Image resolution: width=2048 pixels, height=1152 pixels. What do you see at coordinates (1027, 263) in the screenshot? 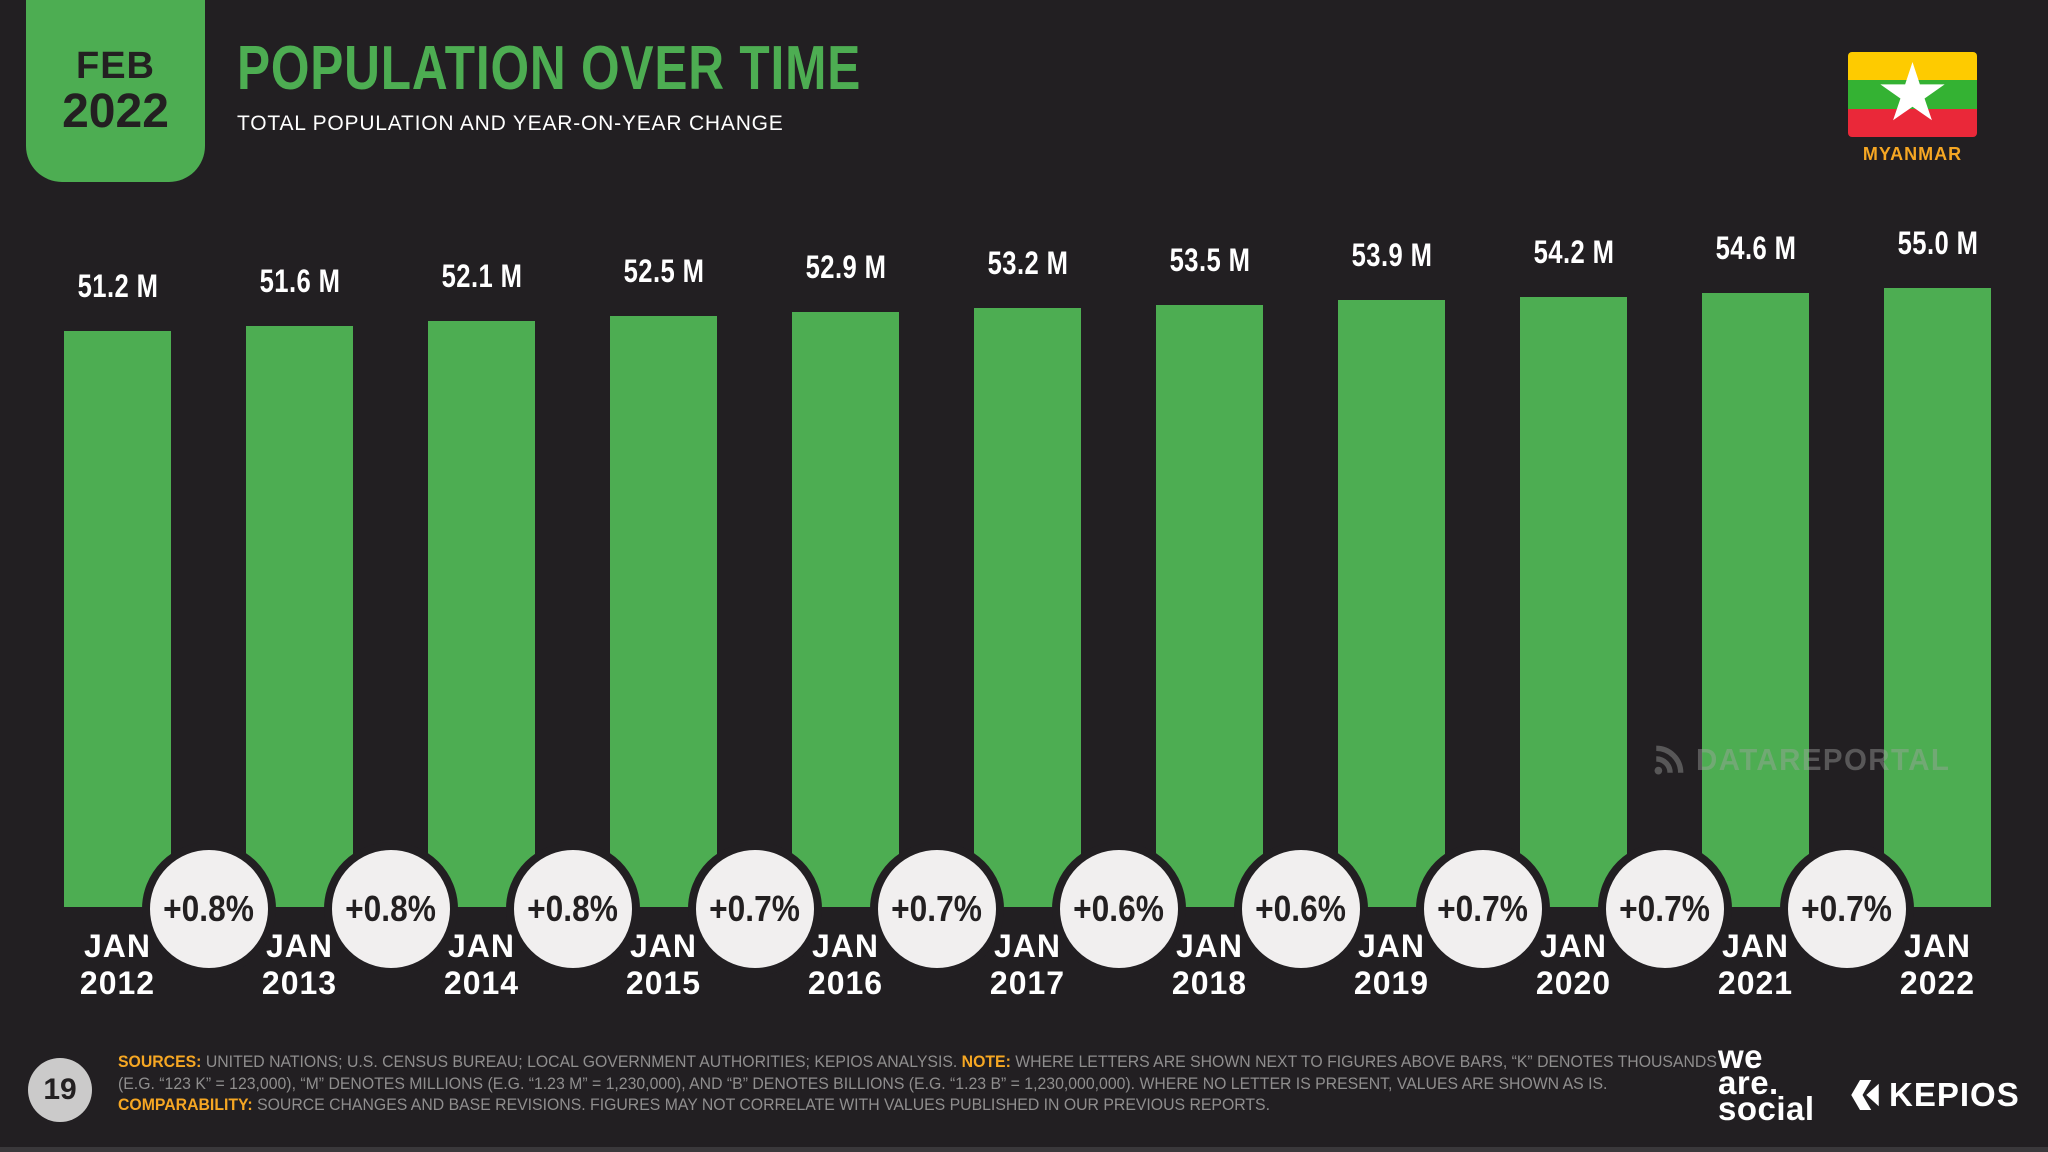
I see `bar-value-label: 53.2 M` at bounding box center [1027, 263].